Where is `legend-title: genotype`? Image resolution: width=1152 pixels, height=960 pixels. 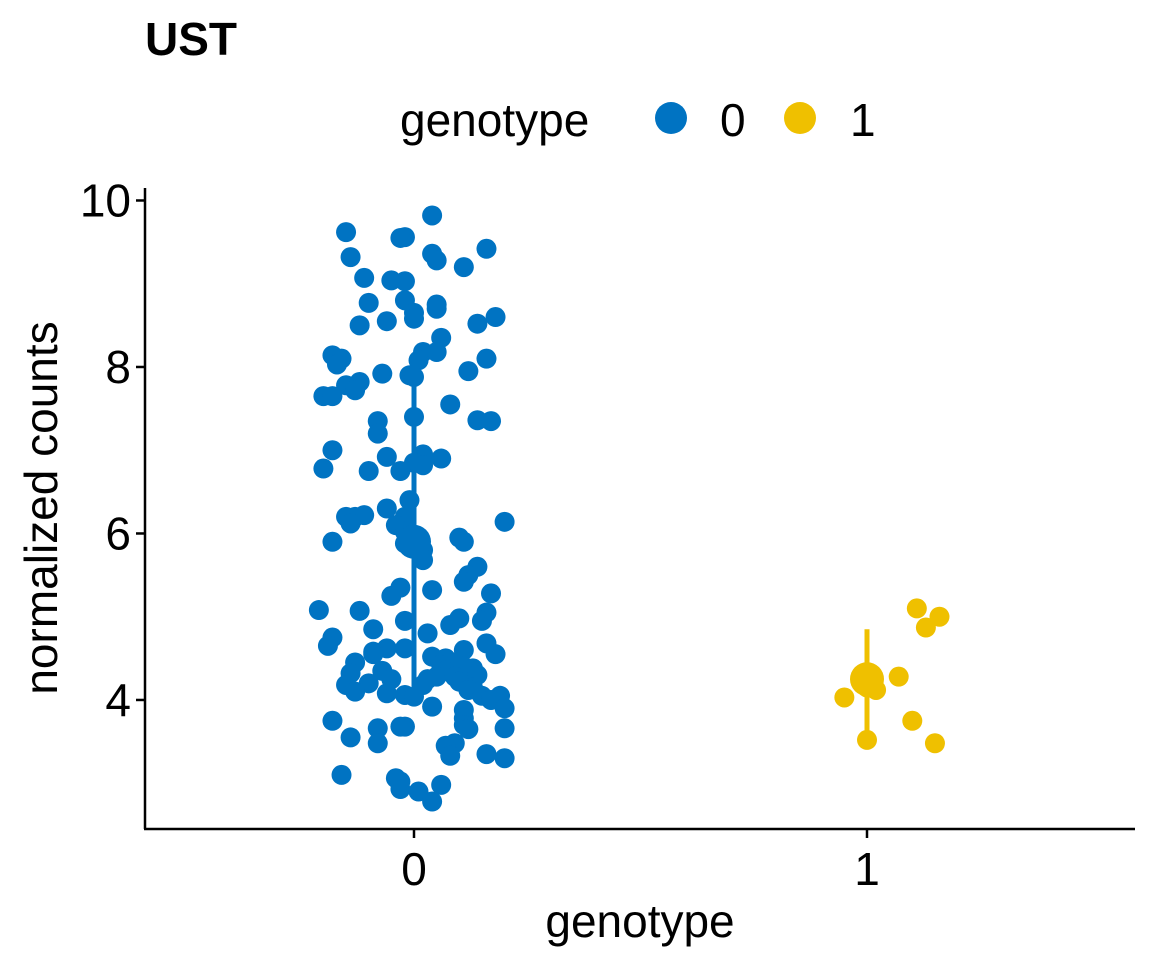
legend-title: genotype is located at coordinates (494, 120).